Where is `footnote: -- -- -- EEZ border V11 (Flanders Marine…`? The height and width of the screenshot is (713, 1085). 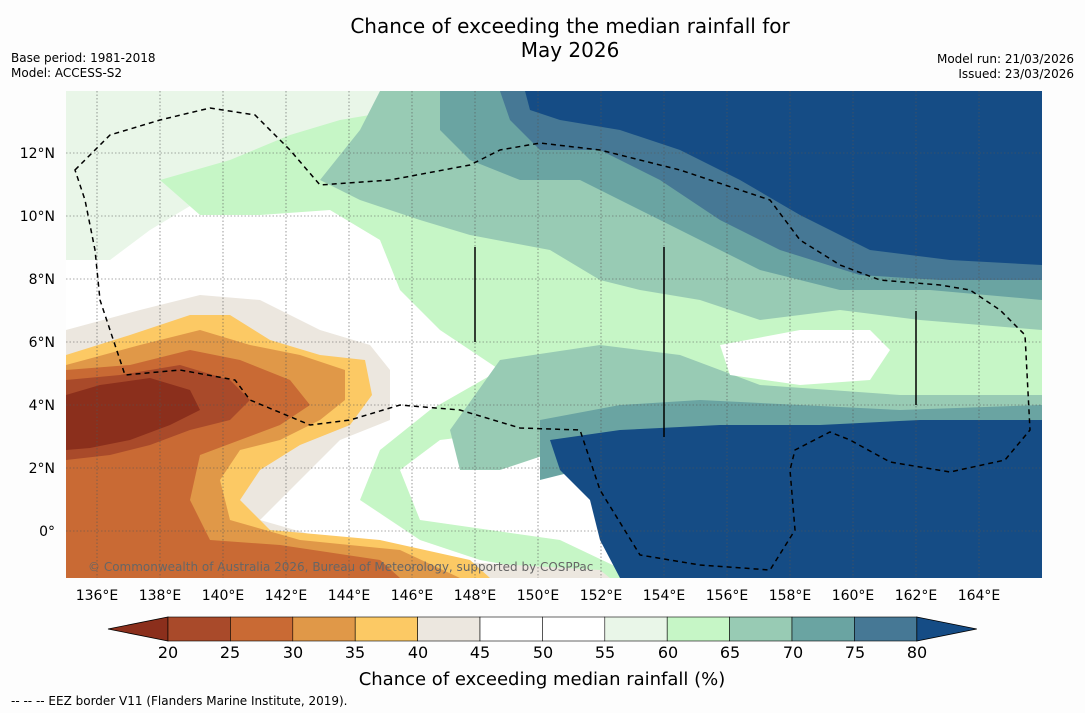
footnote: -- -- -- EEZ border V11 (Flanders Marine… is located at coordinates (179, 701).